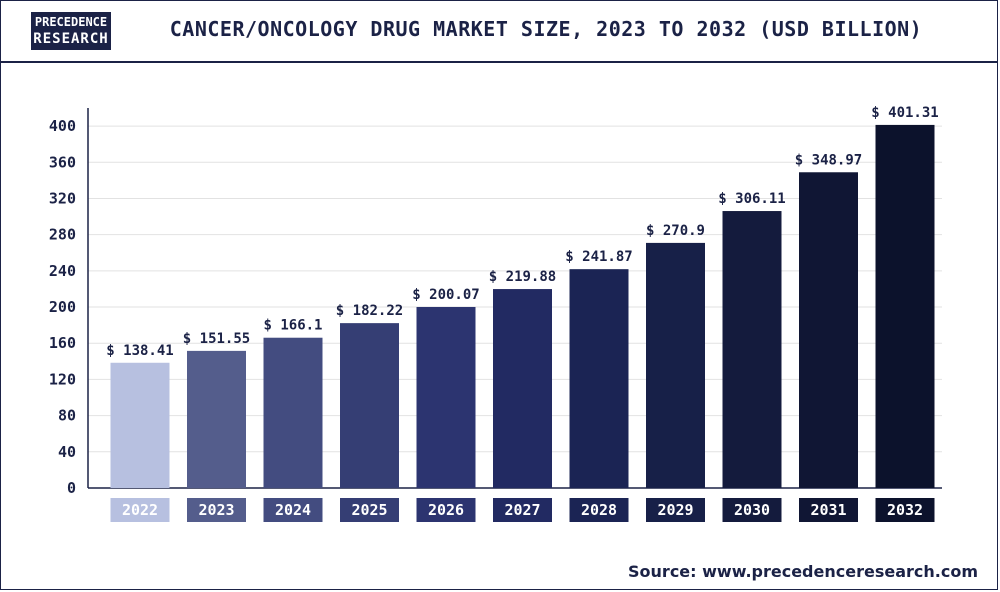 The image size is (1000, 592). I want to click on source-credit: Source: www.precedenceresearch.com, so click(803, 571).